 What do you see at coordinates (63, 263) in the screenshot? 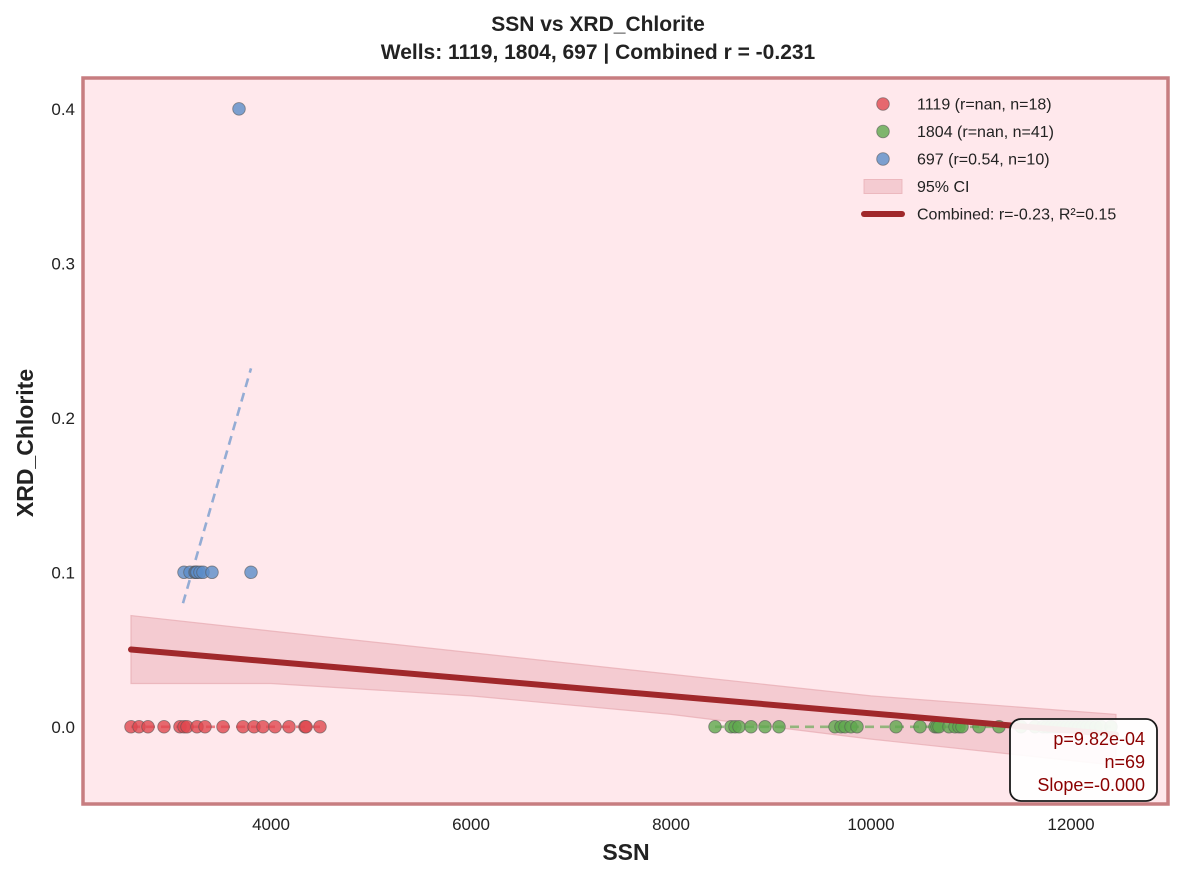
I see `y-tick-label-3: 0.3` at bounding box center [63, 263].